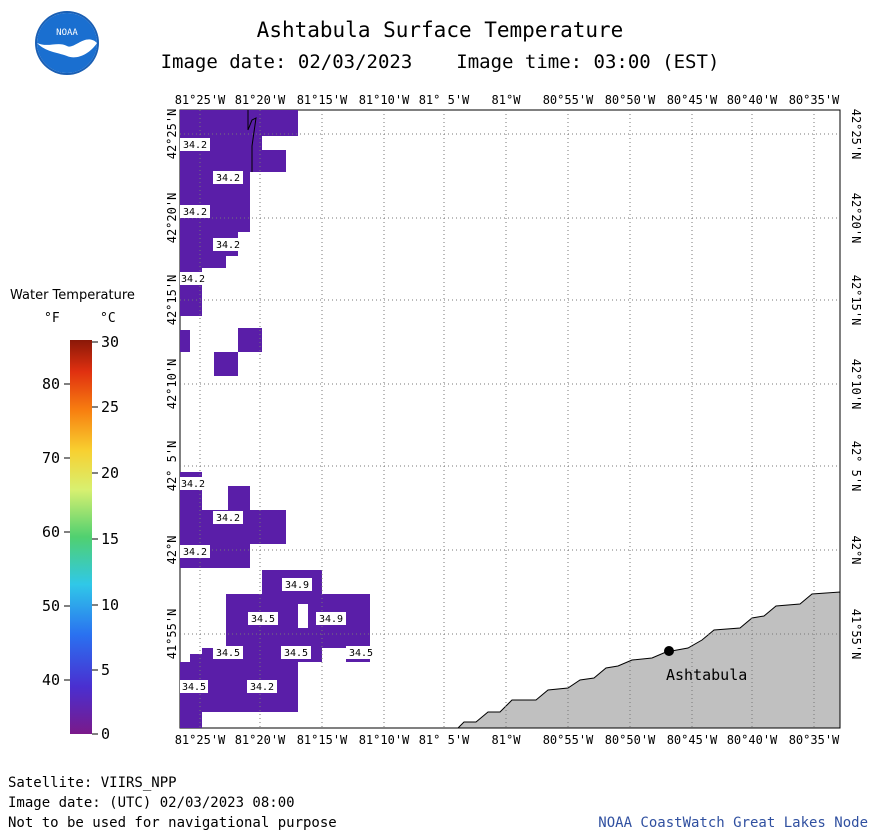 The height and width of the screenshot is (840, 880). I want to click on lon-label-top: 81°10'W, so click(384, 100).